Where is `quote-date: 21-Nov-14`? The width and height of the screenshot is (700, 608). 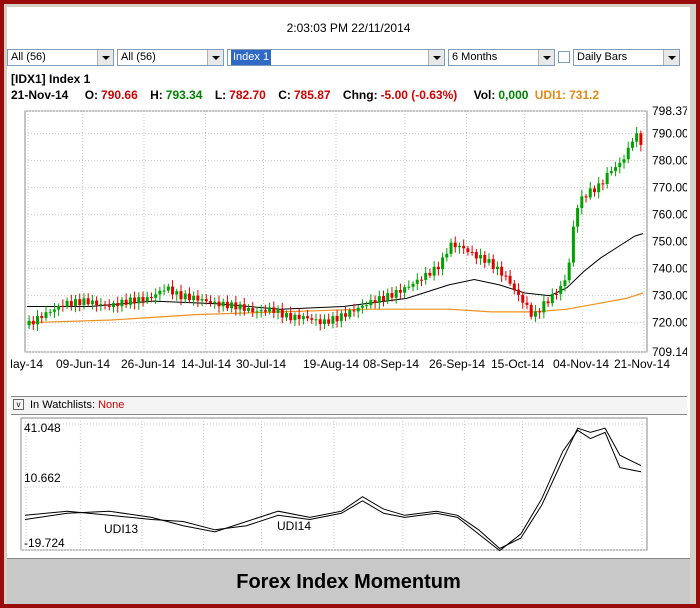
quote-date: 21-Nov-14 is located at coordinates (40, 95).